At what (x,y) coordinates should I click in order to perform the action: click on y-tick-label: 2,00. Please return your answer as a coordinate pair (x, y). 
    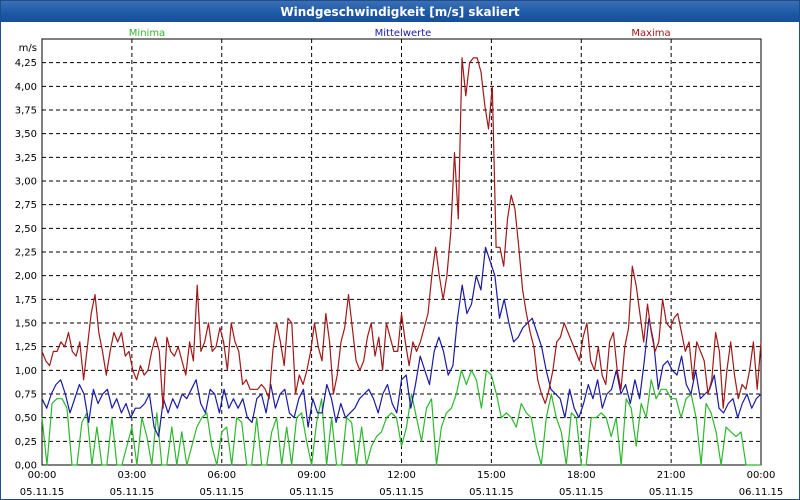
    Looking at the image, I should click on (26, 276).